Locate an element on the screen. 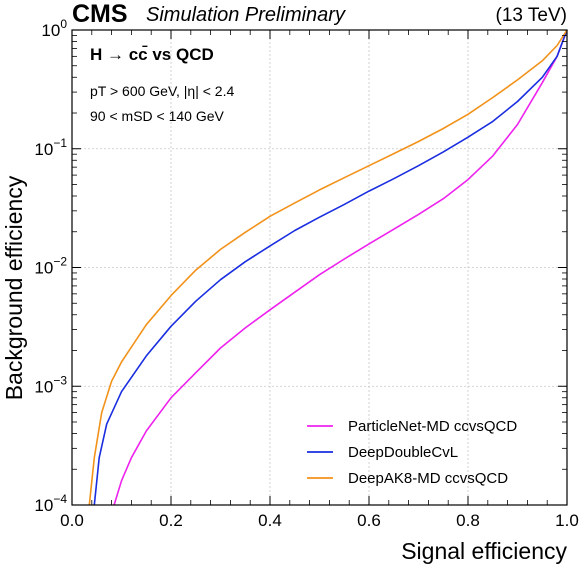 Image resolution: width=580 pixels, height=569 pixels. x-axis-title: Signal efficiency is located at coordinates (484, 551).